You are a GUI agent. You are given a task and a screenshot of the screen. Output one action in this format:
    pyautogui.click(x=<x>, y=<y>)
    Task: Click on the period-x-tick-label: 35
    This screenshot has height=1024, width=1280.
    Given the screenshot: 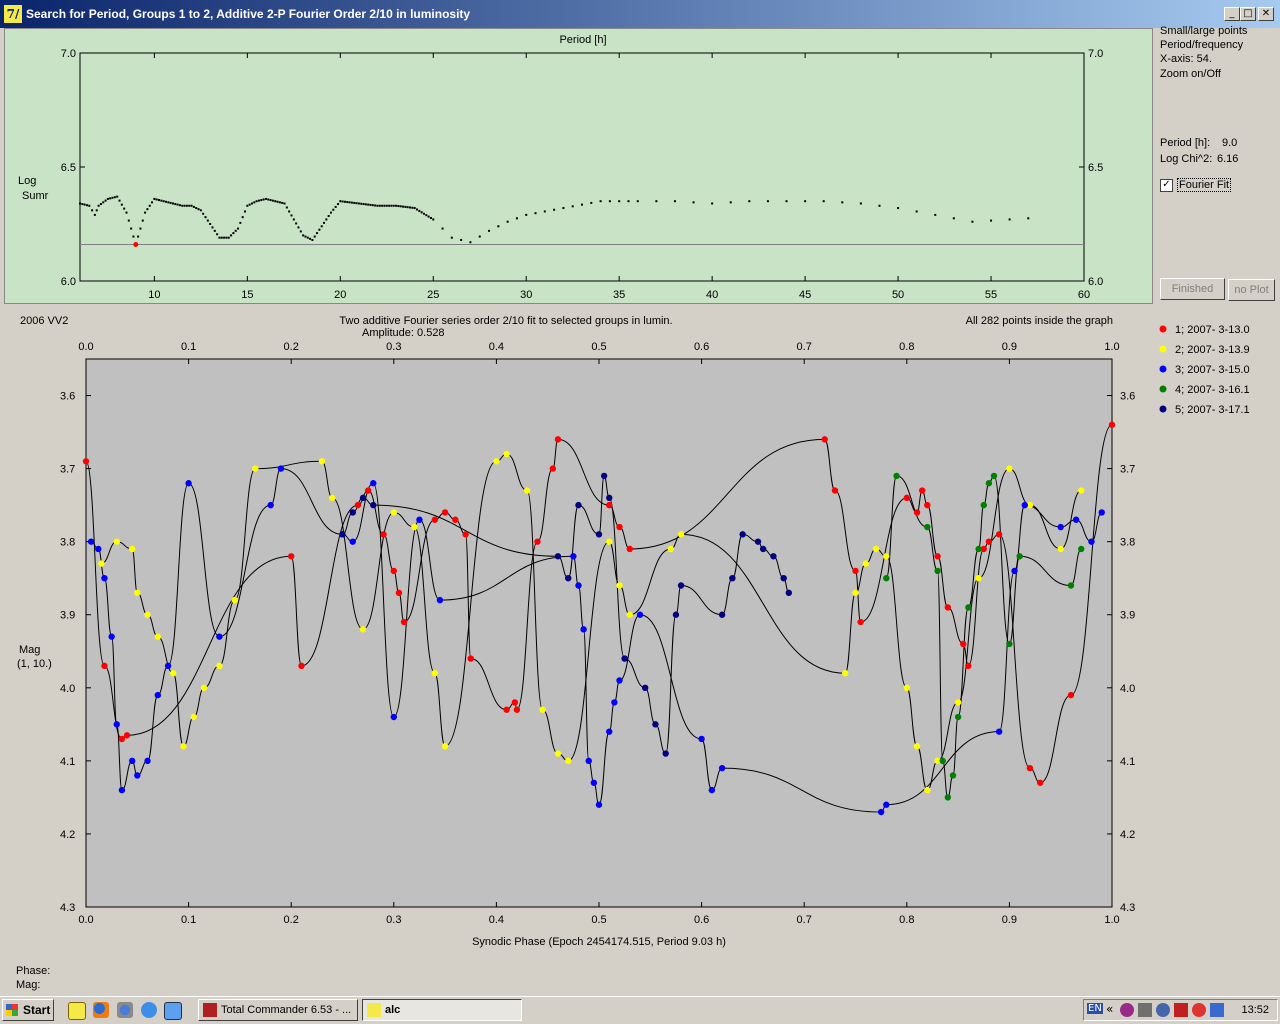 What is the action you would take?
    pyautogui.click(x=619, y=295)
    